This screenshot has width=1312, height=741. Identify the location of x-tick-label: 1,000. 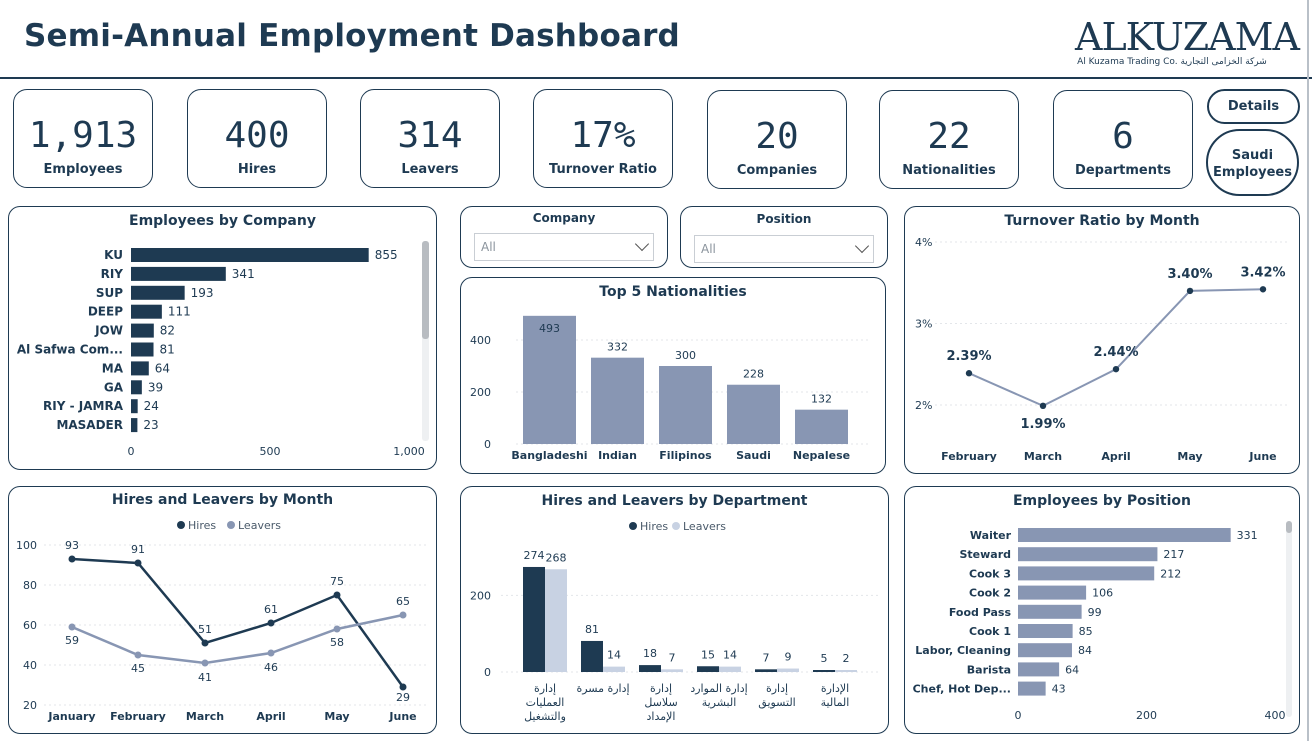
(409, 451).